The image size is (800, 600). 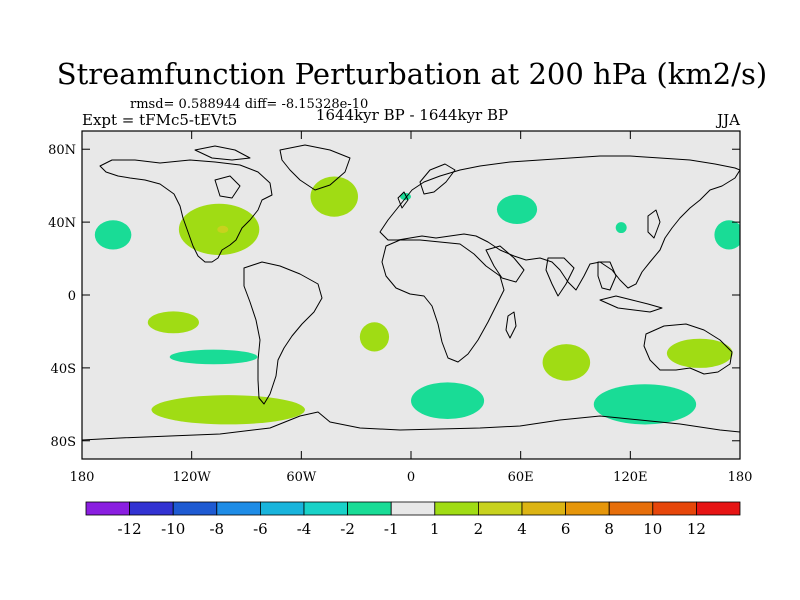 I want to click on colorbar-label: -4, so click(x=304, y=529).